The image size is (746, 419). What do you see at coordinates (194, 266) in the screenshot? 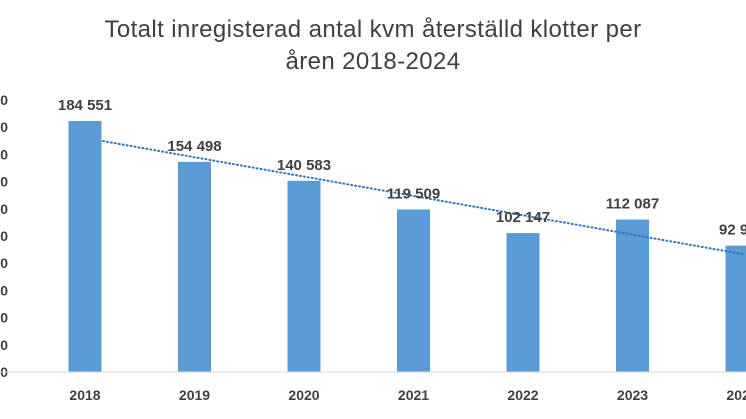
I see `bar-2019` at bounding box center [194, 266].